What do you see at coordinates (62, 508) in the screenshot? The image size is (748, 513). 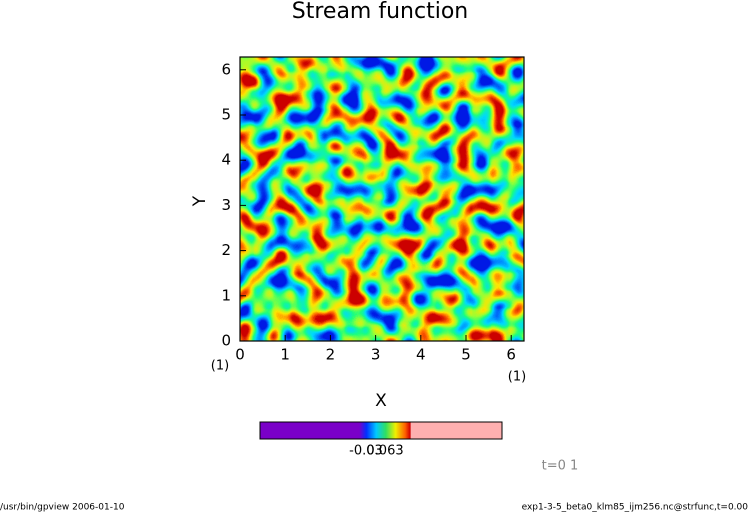 I see `footer-left: /usr/bin/gpview 2006-01-10` at bounding box center [62, 508].